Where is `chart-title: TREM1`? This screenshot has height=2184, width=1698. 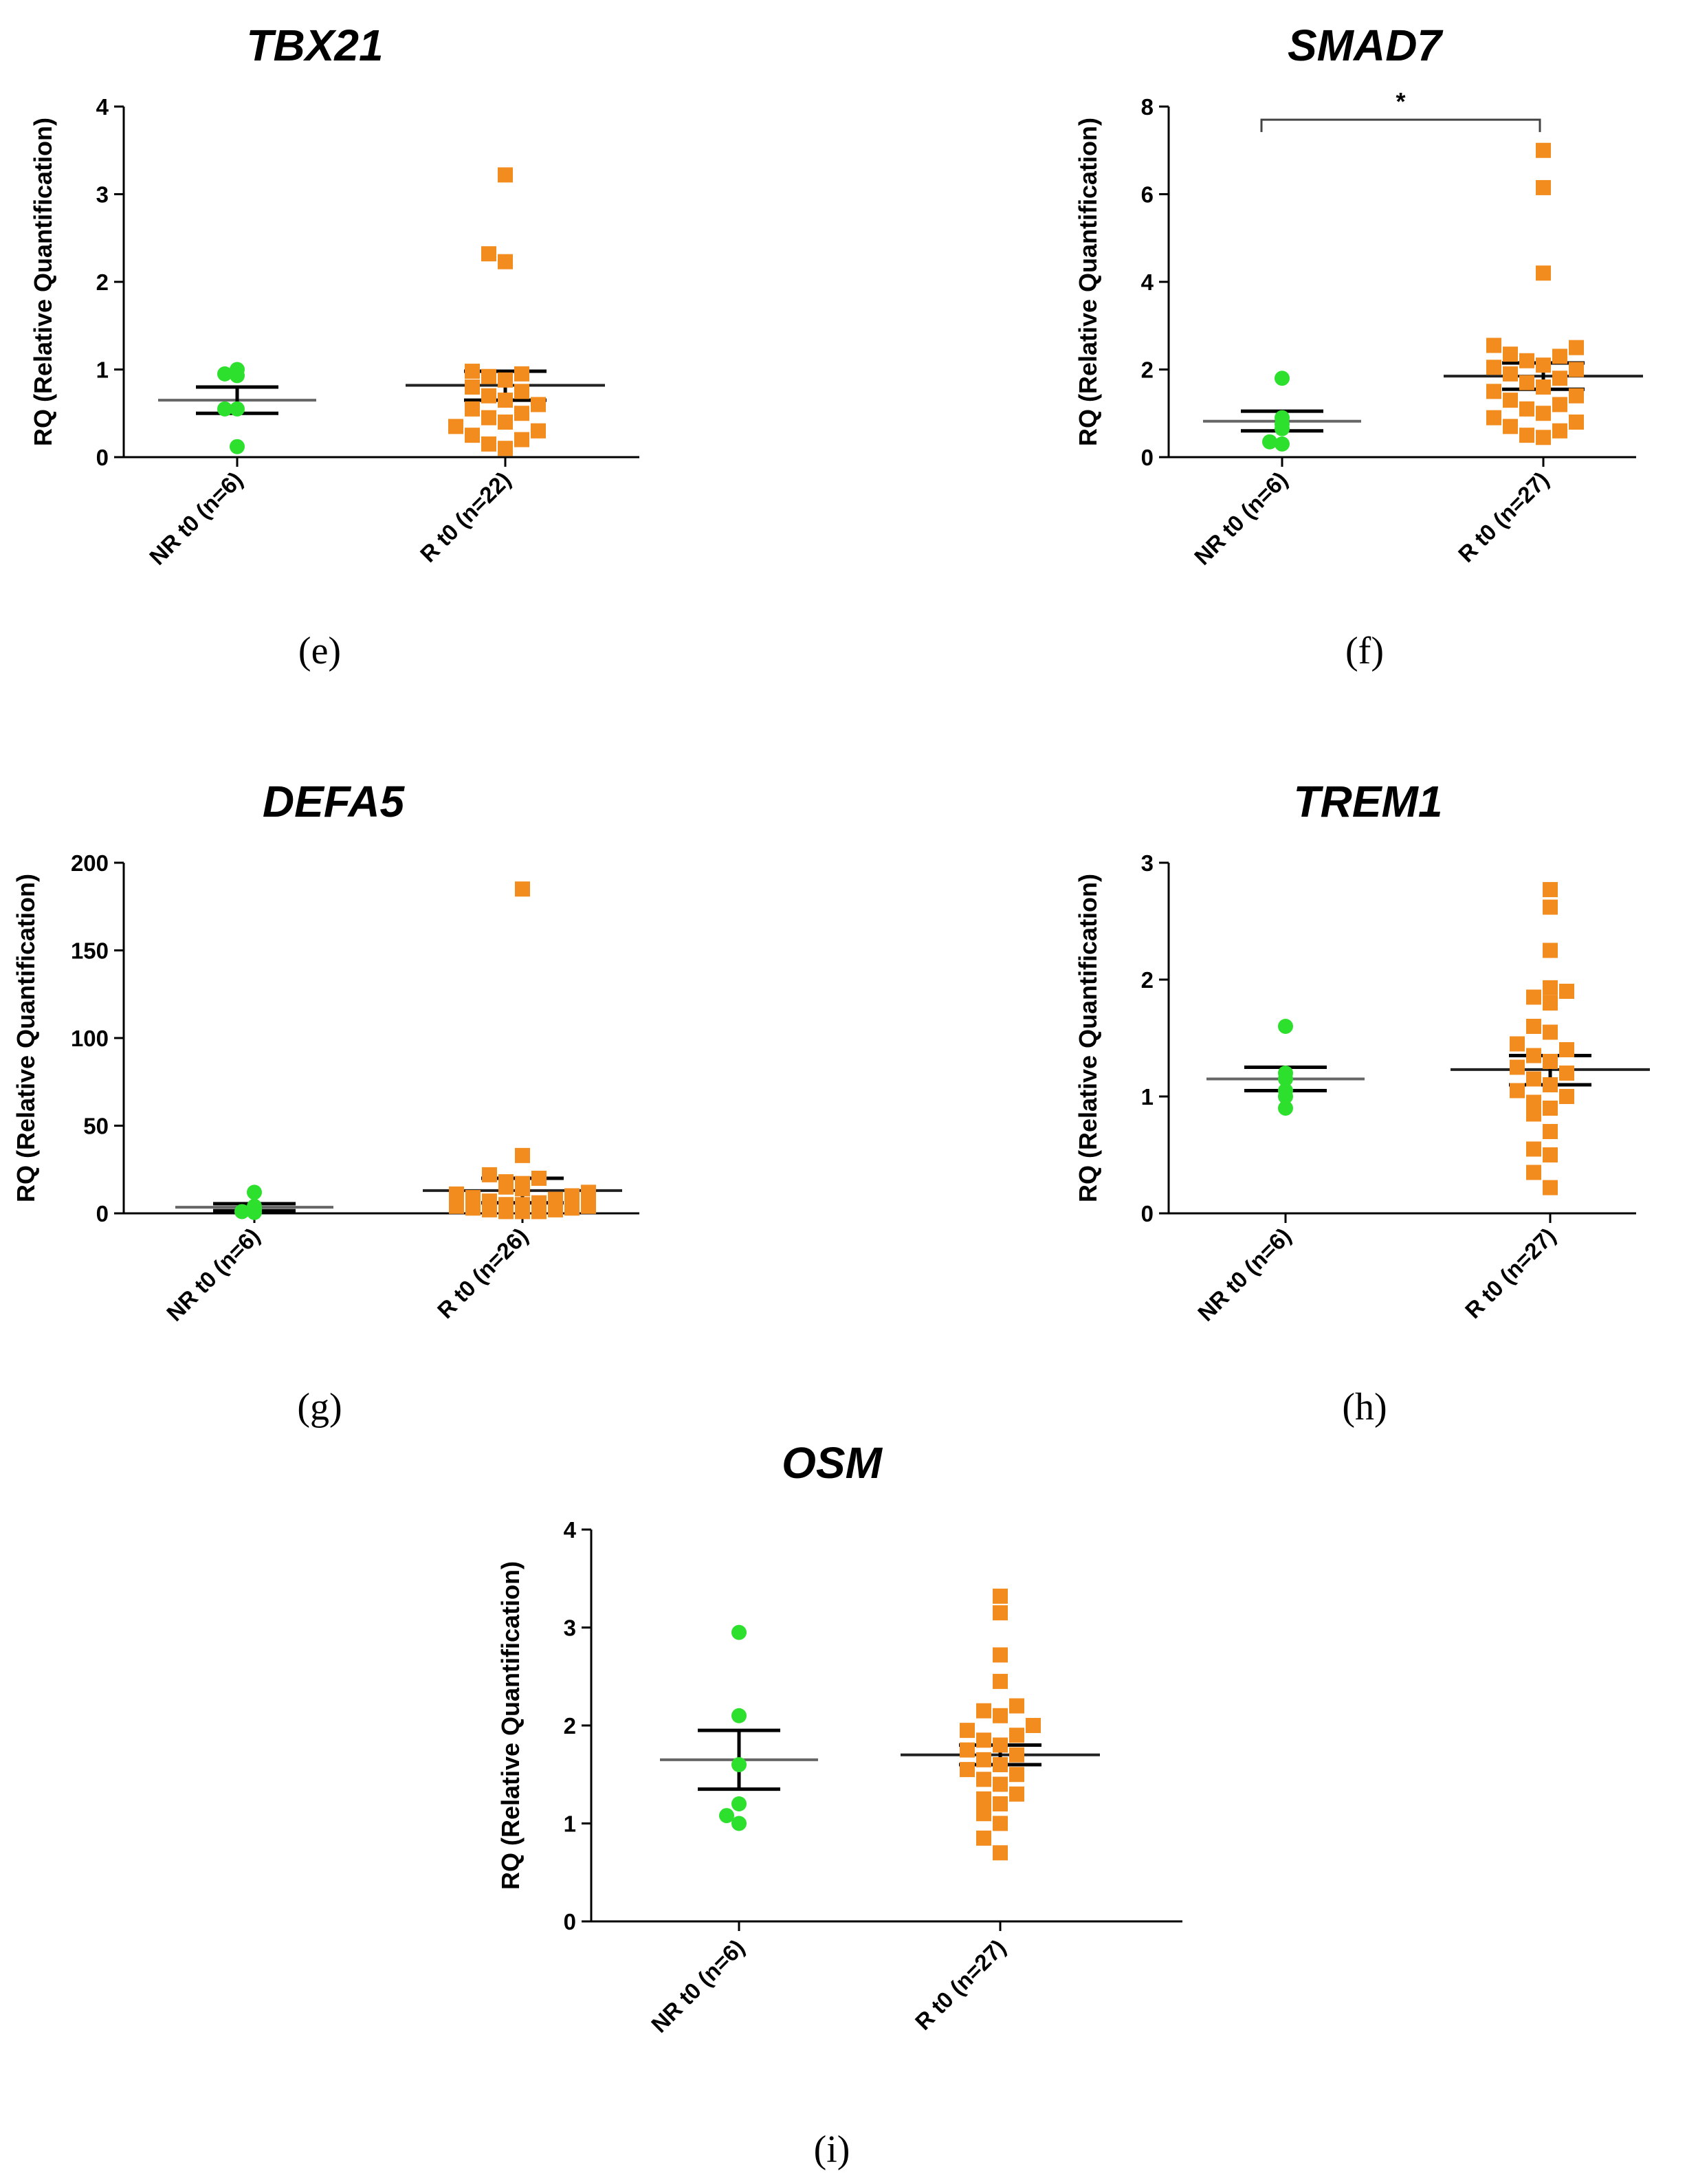 chart-title: TREM1 is located at coordinates (1368, 801).